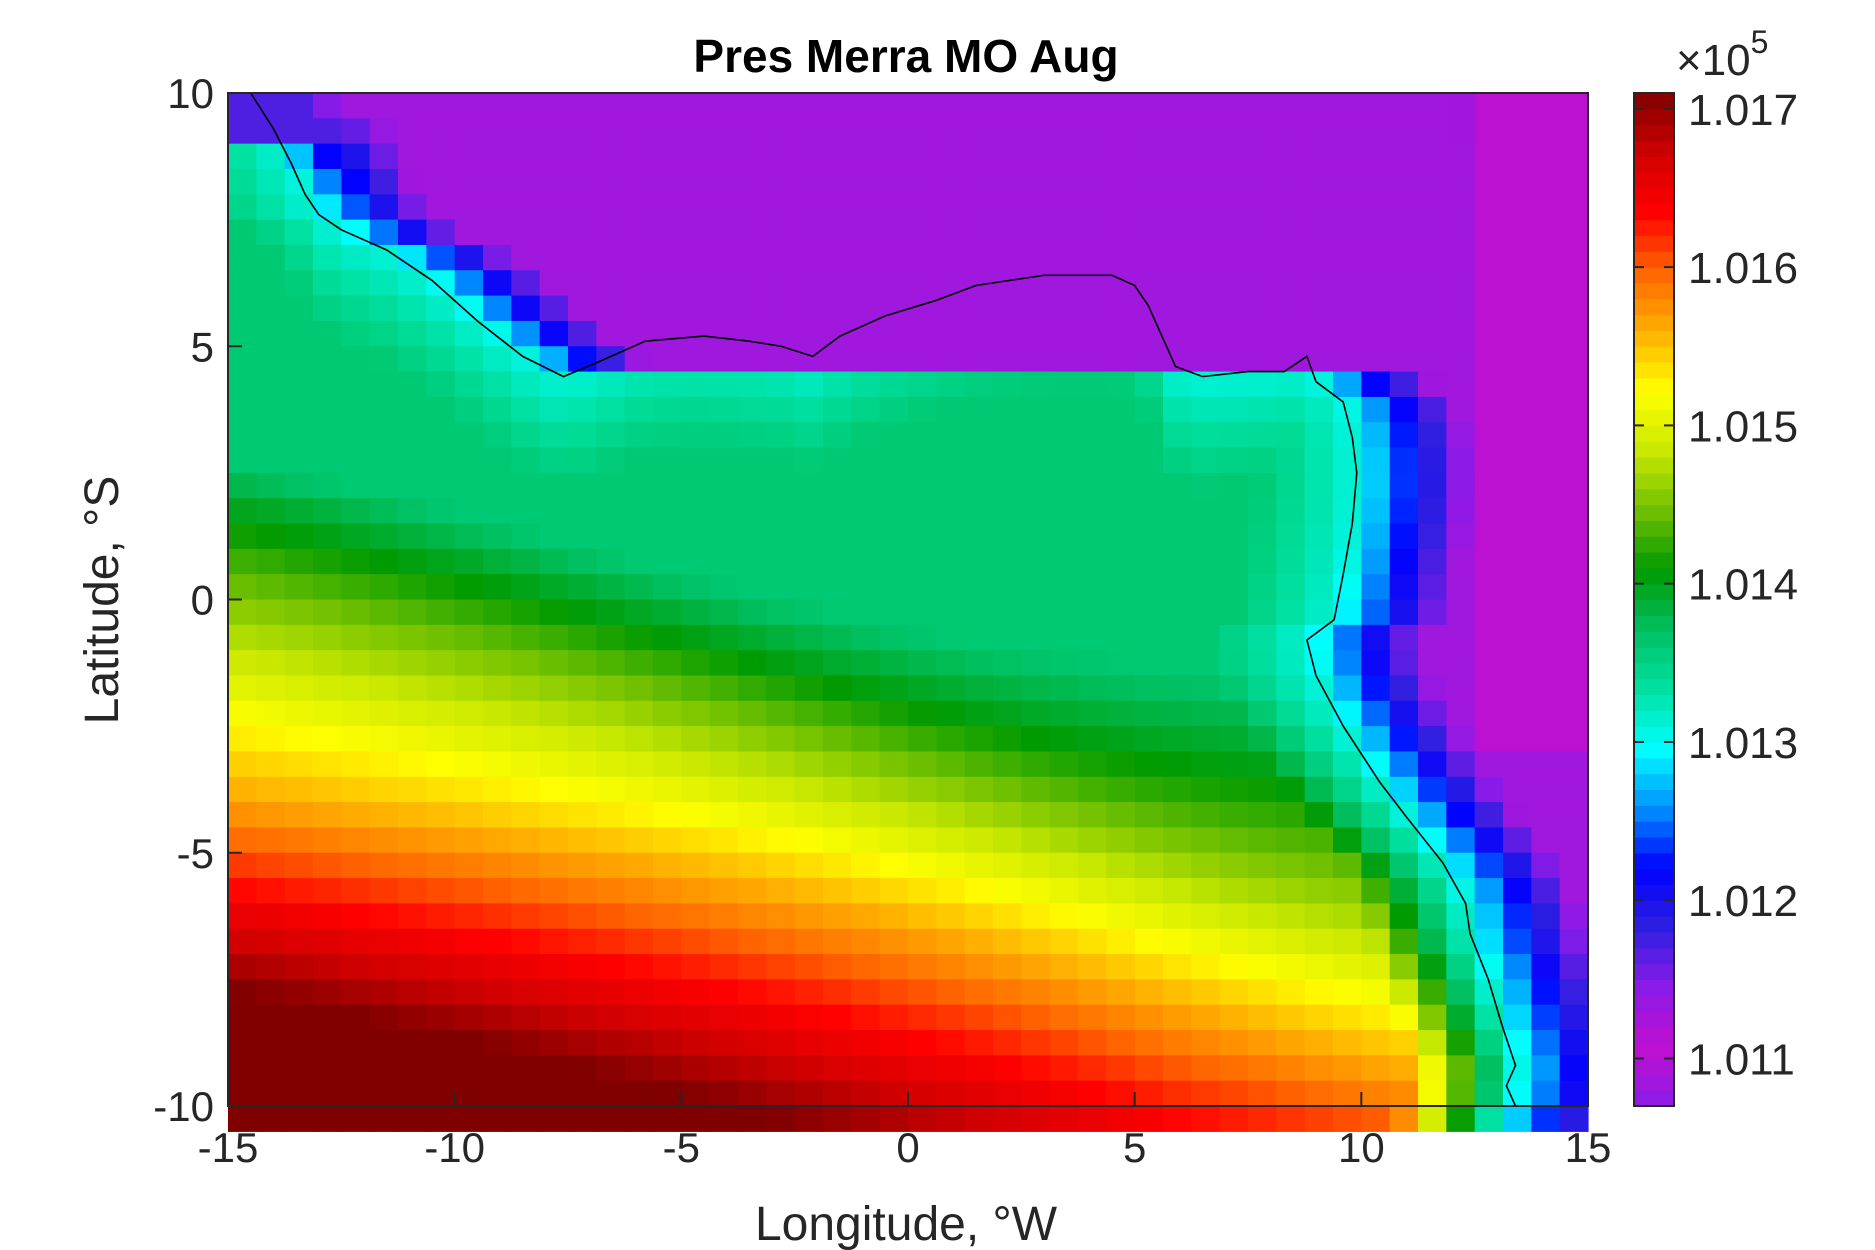  I want to click on y-axis-label: Latitude, °S, so click(102, 600).